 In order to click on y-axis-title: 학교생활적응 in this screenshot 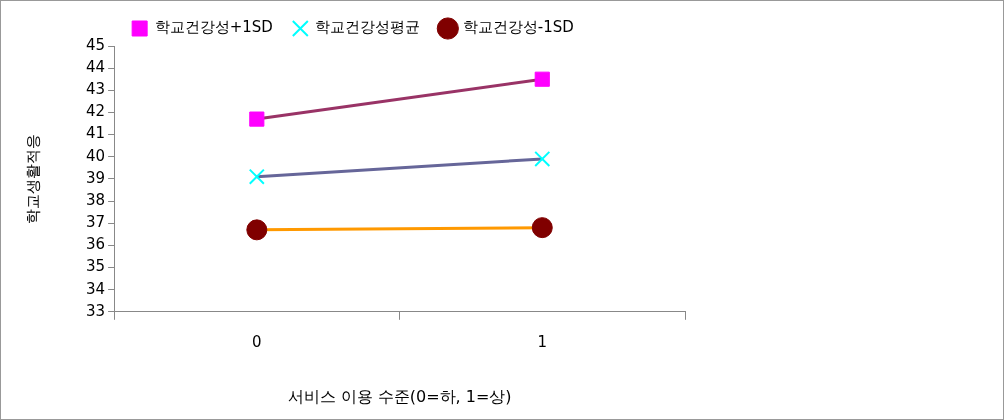, I will do `click(32, 178)`.